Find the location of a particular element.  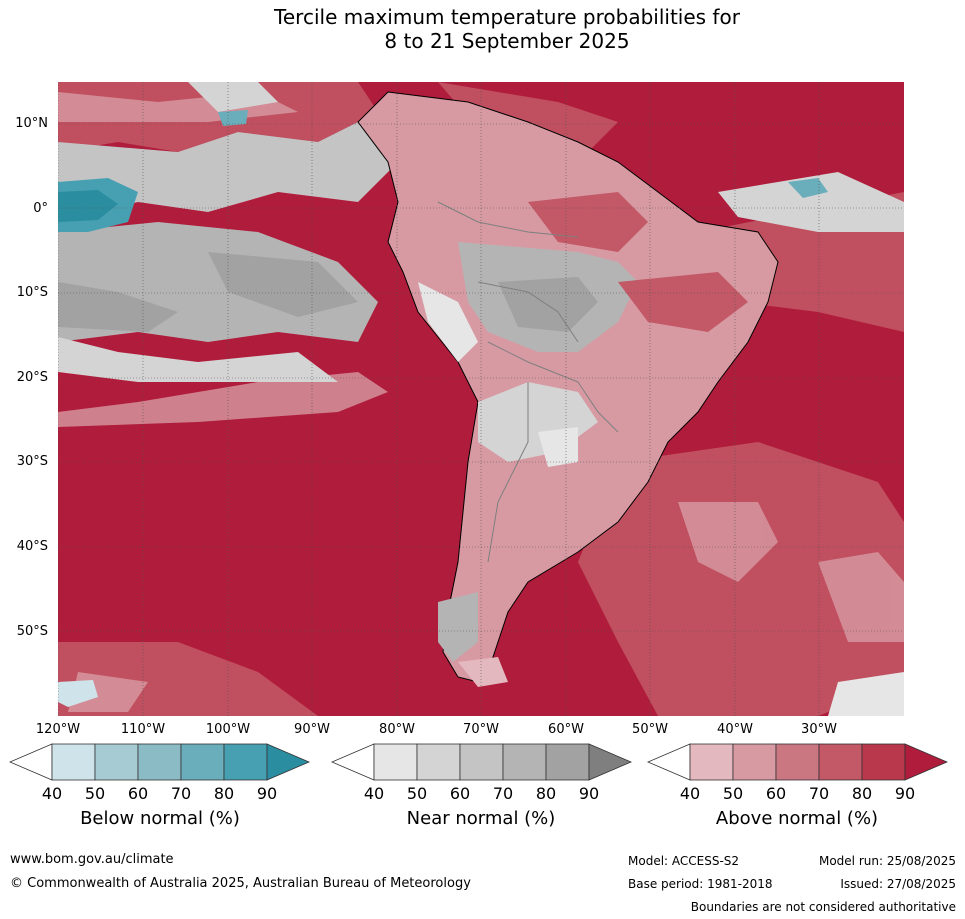

cbar-below-tick-50: 50 is located at coordinates (95, 793).